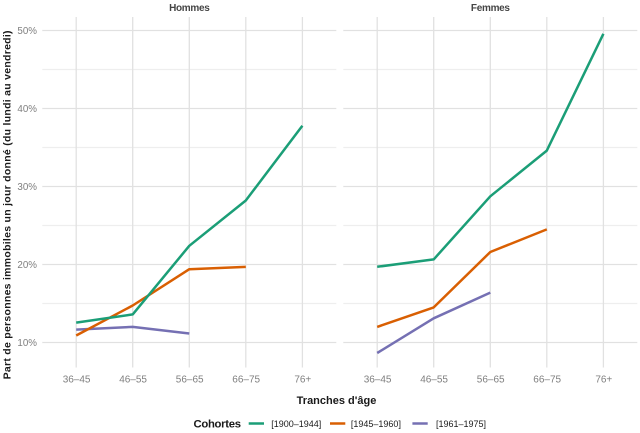 Image resolution: width=640 pixels, height=433 pixels. What do you see at coordinates (27, 265) in the screenshot?
I see `svg-text: 20%` at bounding box center [27, 265].